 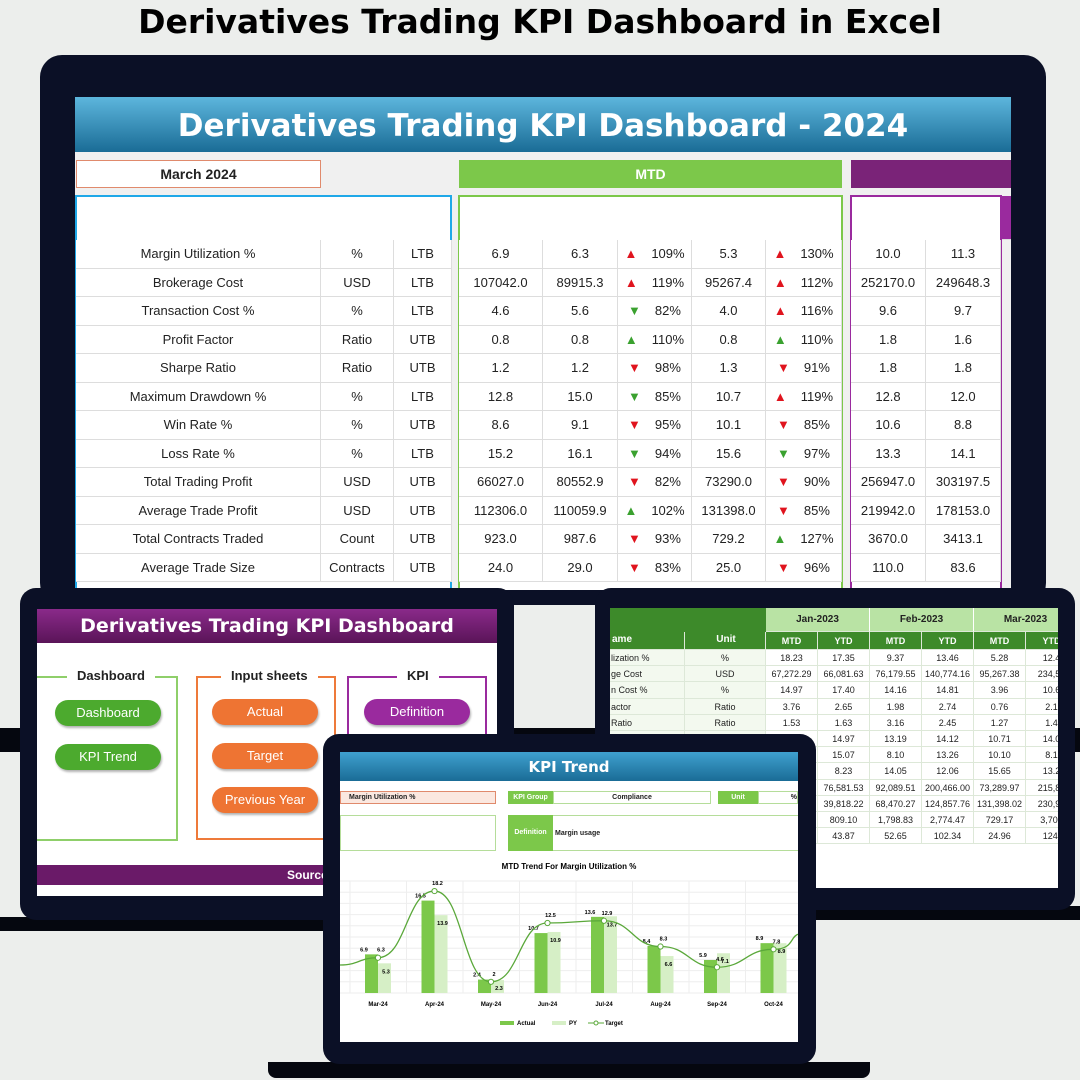 I want to click on cell-ytd-target: 1.8, so click(x=963, y=368).